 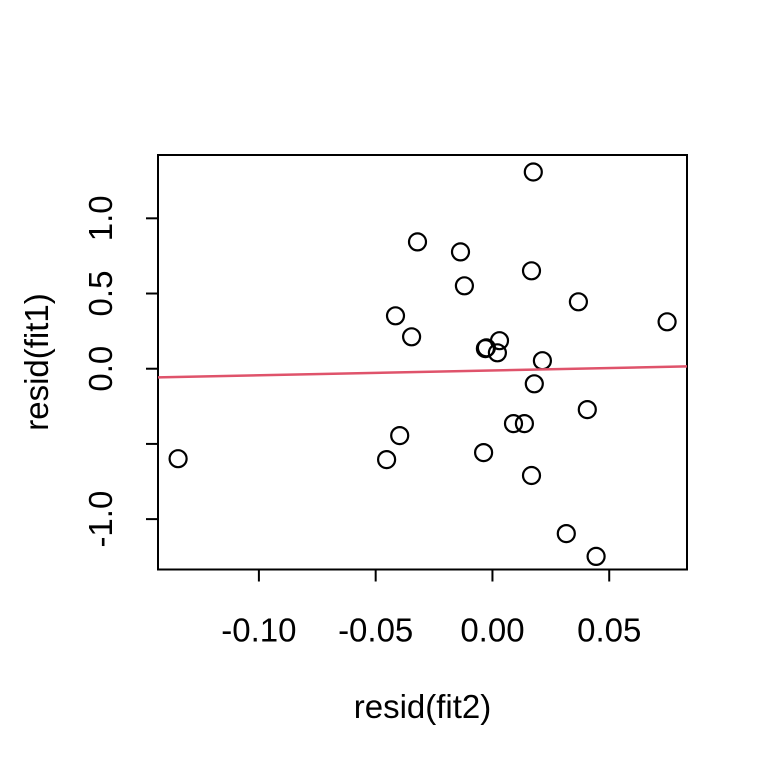 I want to click on x-tick-label: -0.05, so click(x=375, y=630).